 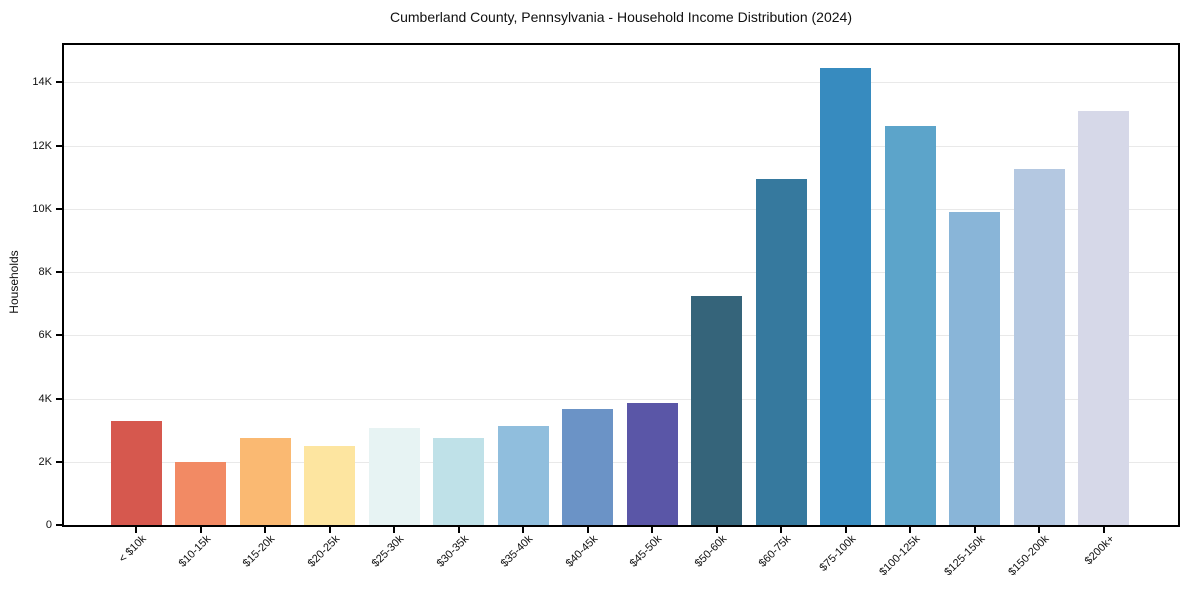 I want to click on x-tick-label-text: $35-40k, so click(x=517, y=551).